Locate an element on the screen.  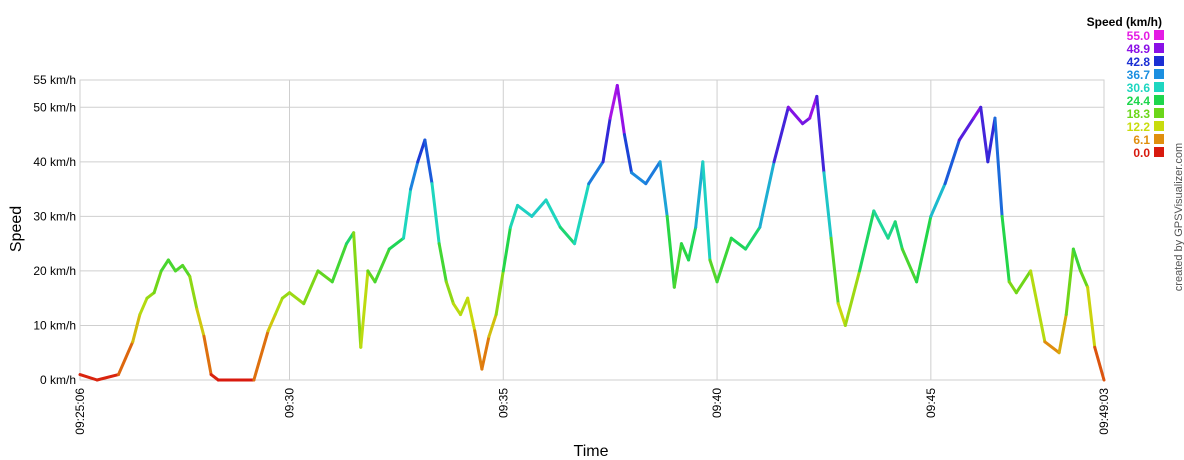
y-tick-label: 30 km/h is located at coordinates (54, 216).